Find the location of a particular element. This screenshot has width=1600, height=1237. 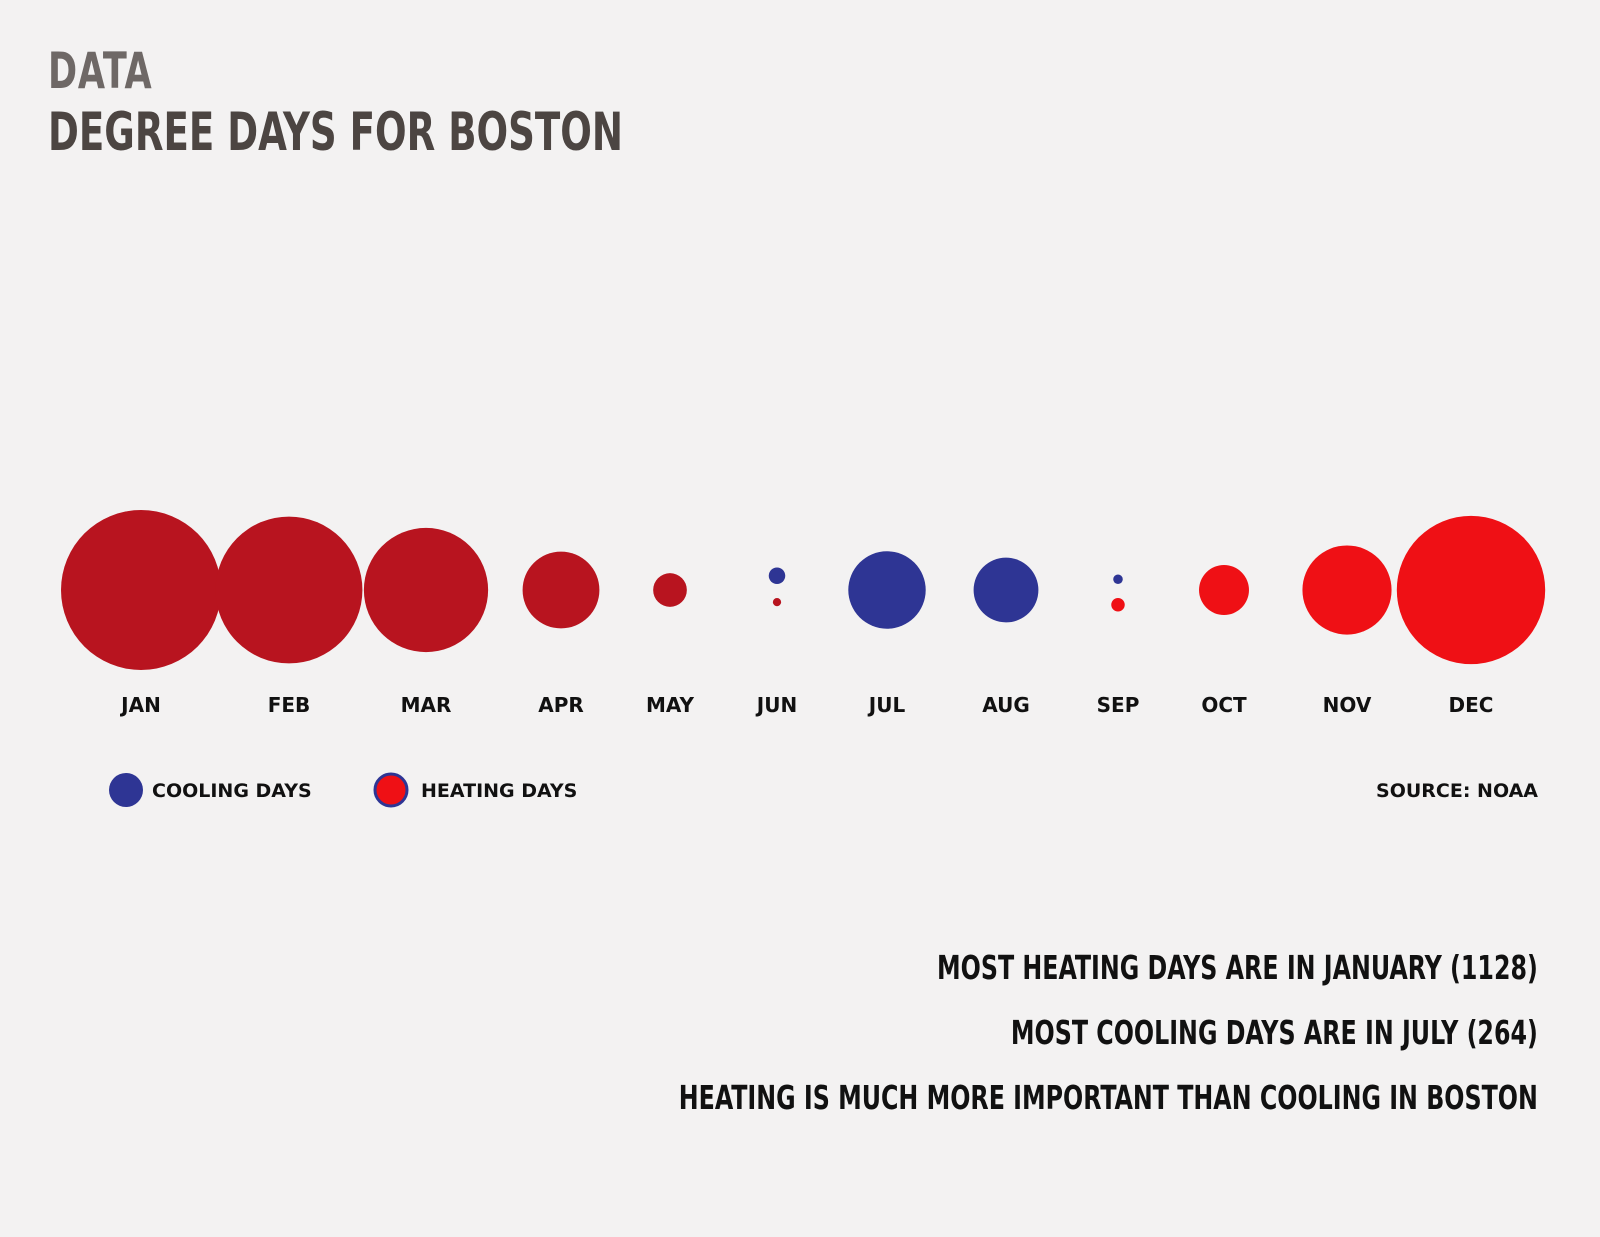

bubble-heating-jun is located at coordinates (777, 602).